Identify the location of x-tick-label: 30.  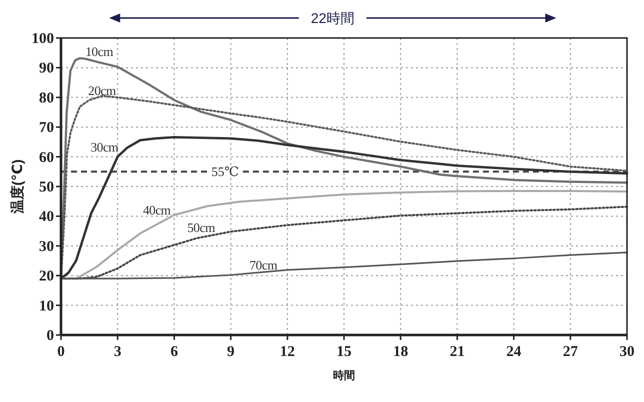
(627, 352).